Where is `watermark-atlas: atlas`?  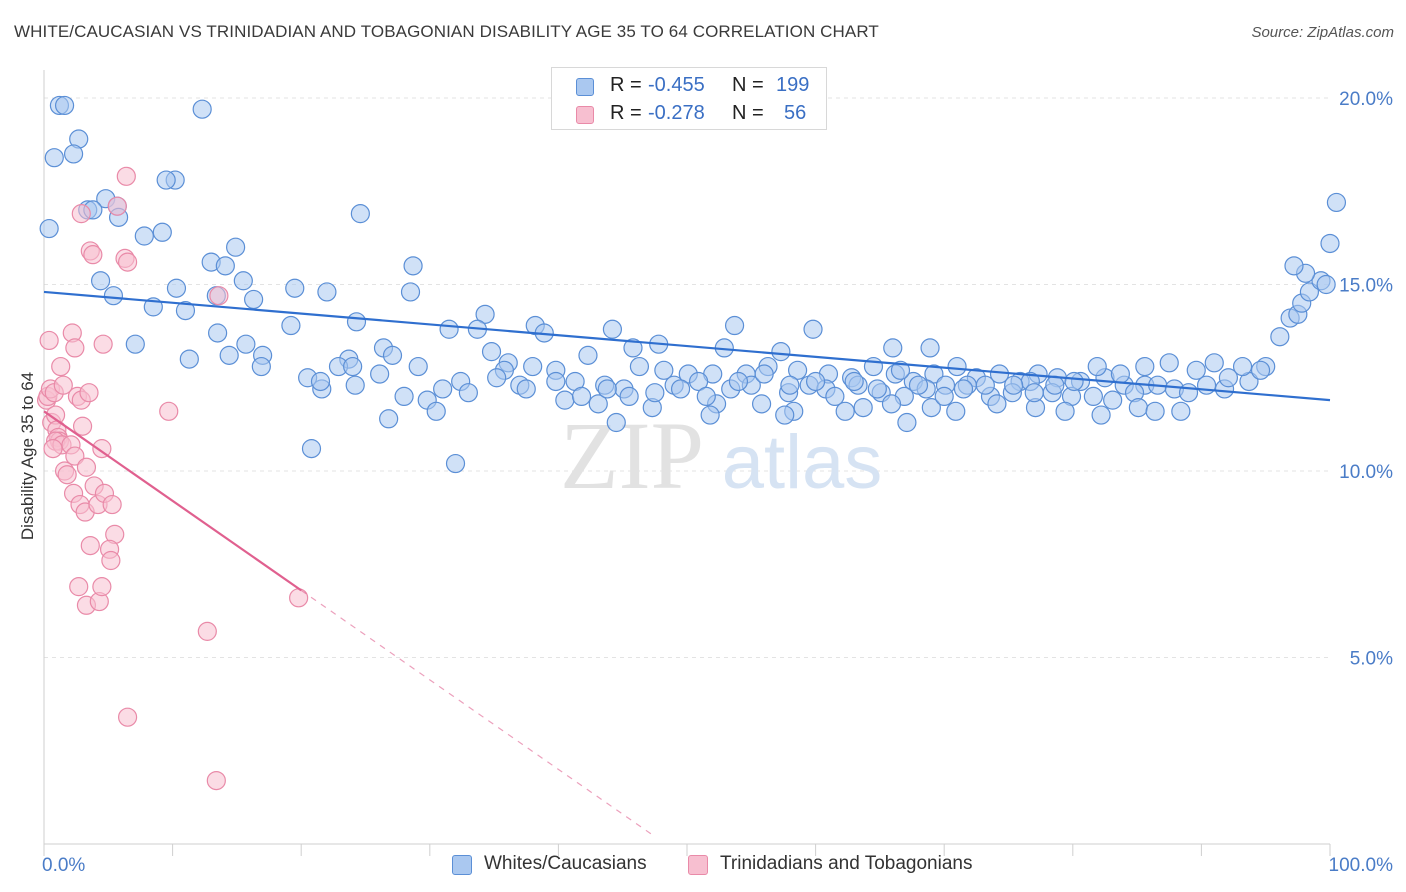 watermark-atlas: atlas is located at coordinates (802, 462).